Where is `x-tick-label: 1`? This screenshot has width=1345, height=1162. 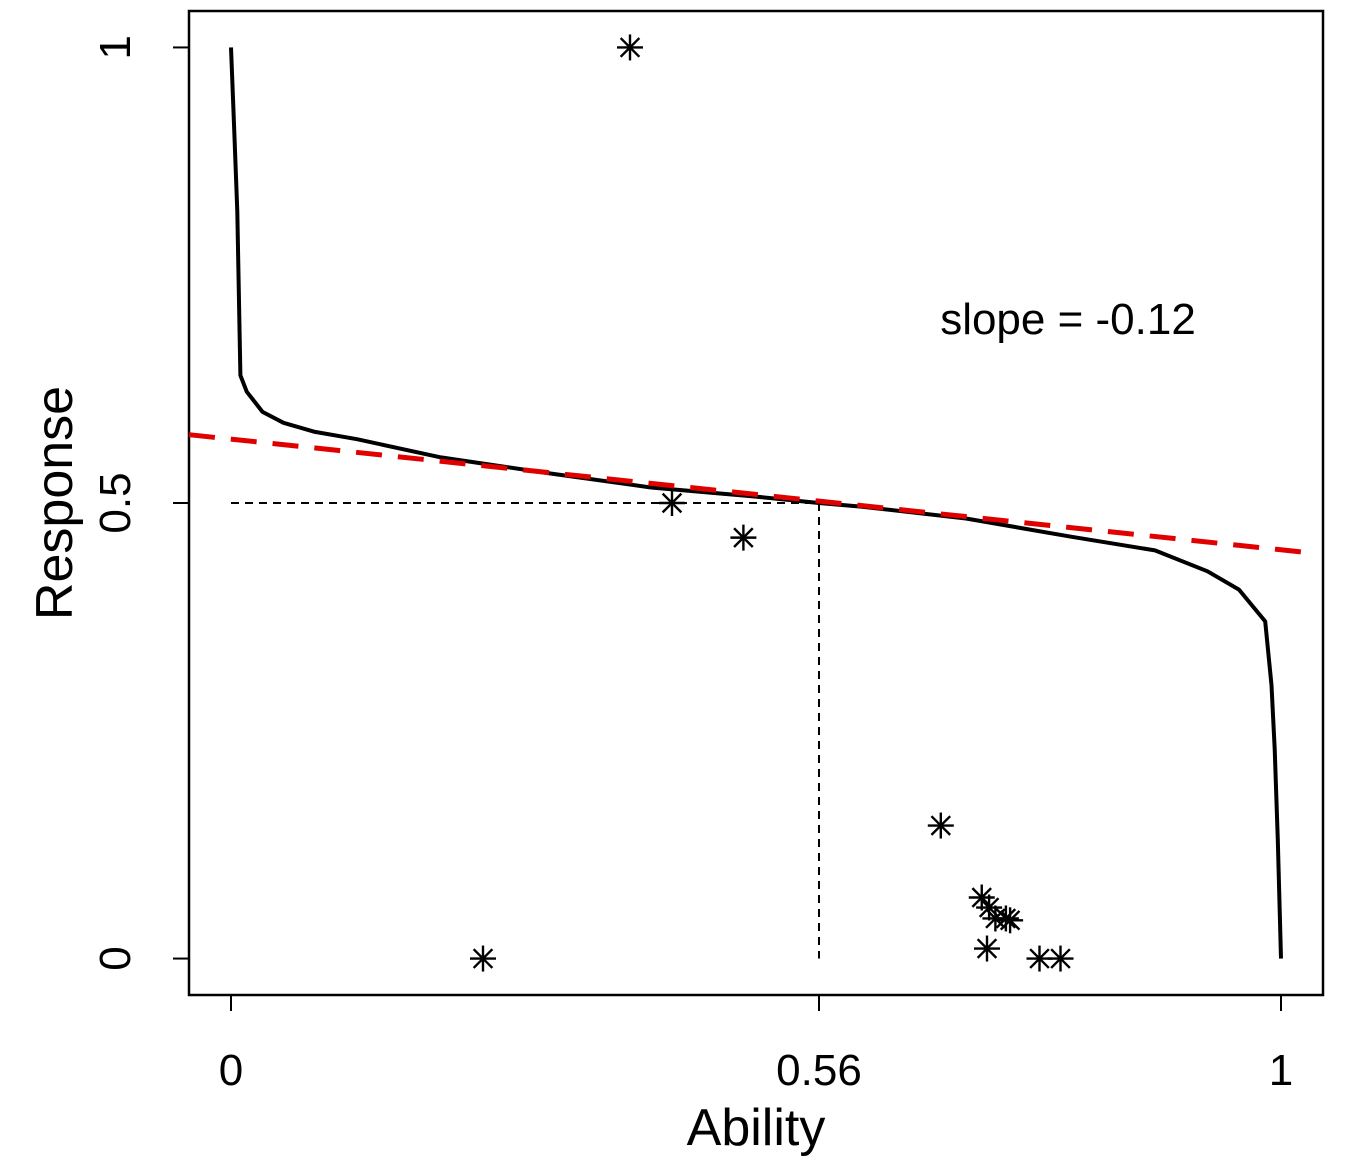
x-tick-label: 1 is located at coordinates (1281, 1070).